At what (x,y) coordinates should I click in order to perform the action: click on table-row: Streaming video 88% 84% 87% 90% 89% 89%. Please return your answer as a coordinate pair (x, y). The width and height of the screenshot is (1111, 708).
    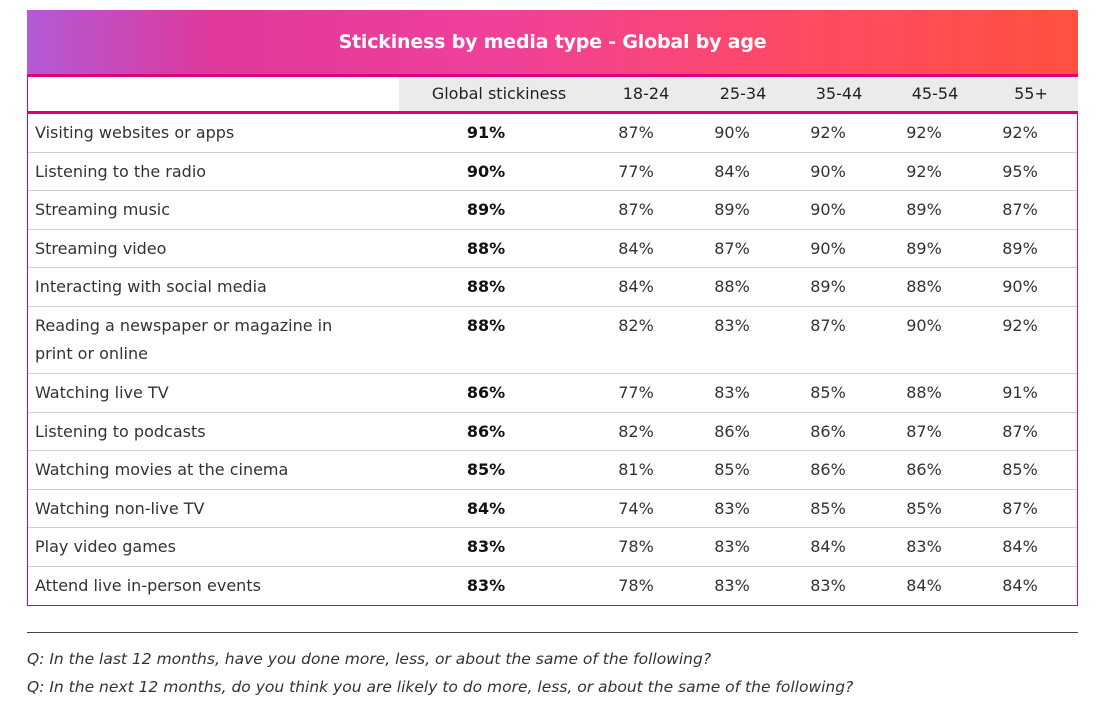
    Looking at the image, I should click on (552, 249).